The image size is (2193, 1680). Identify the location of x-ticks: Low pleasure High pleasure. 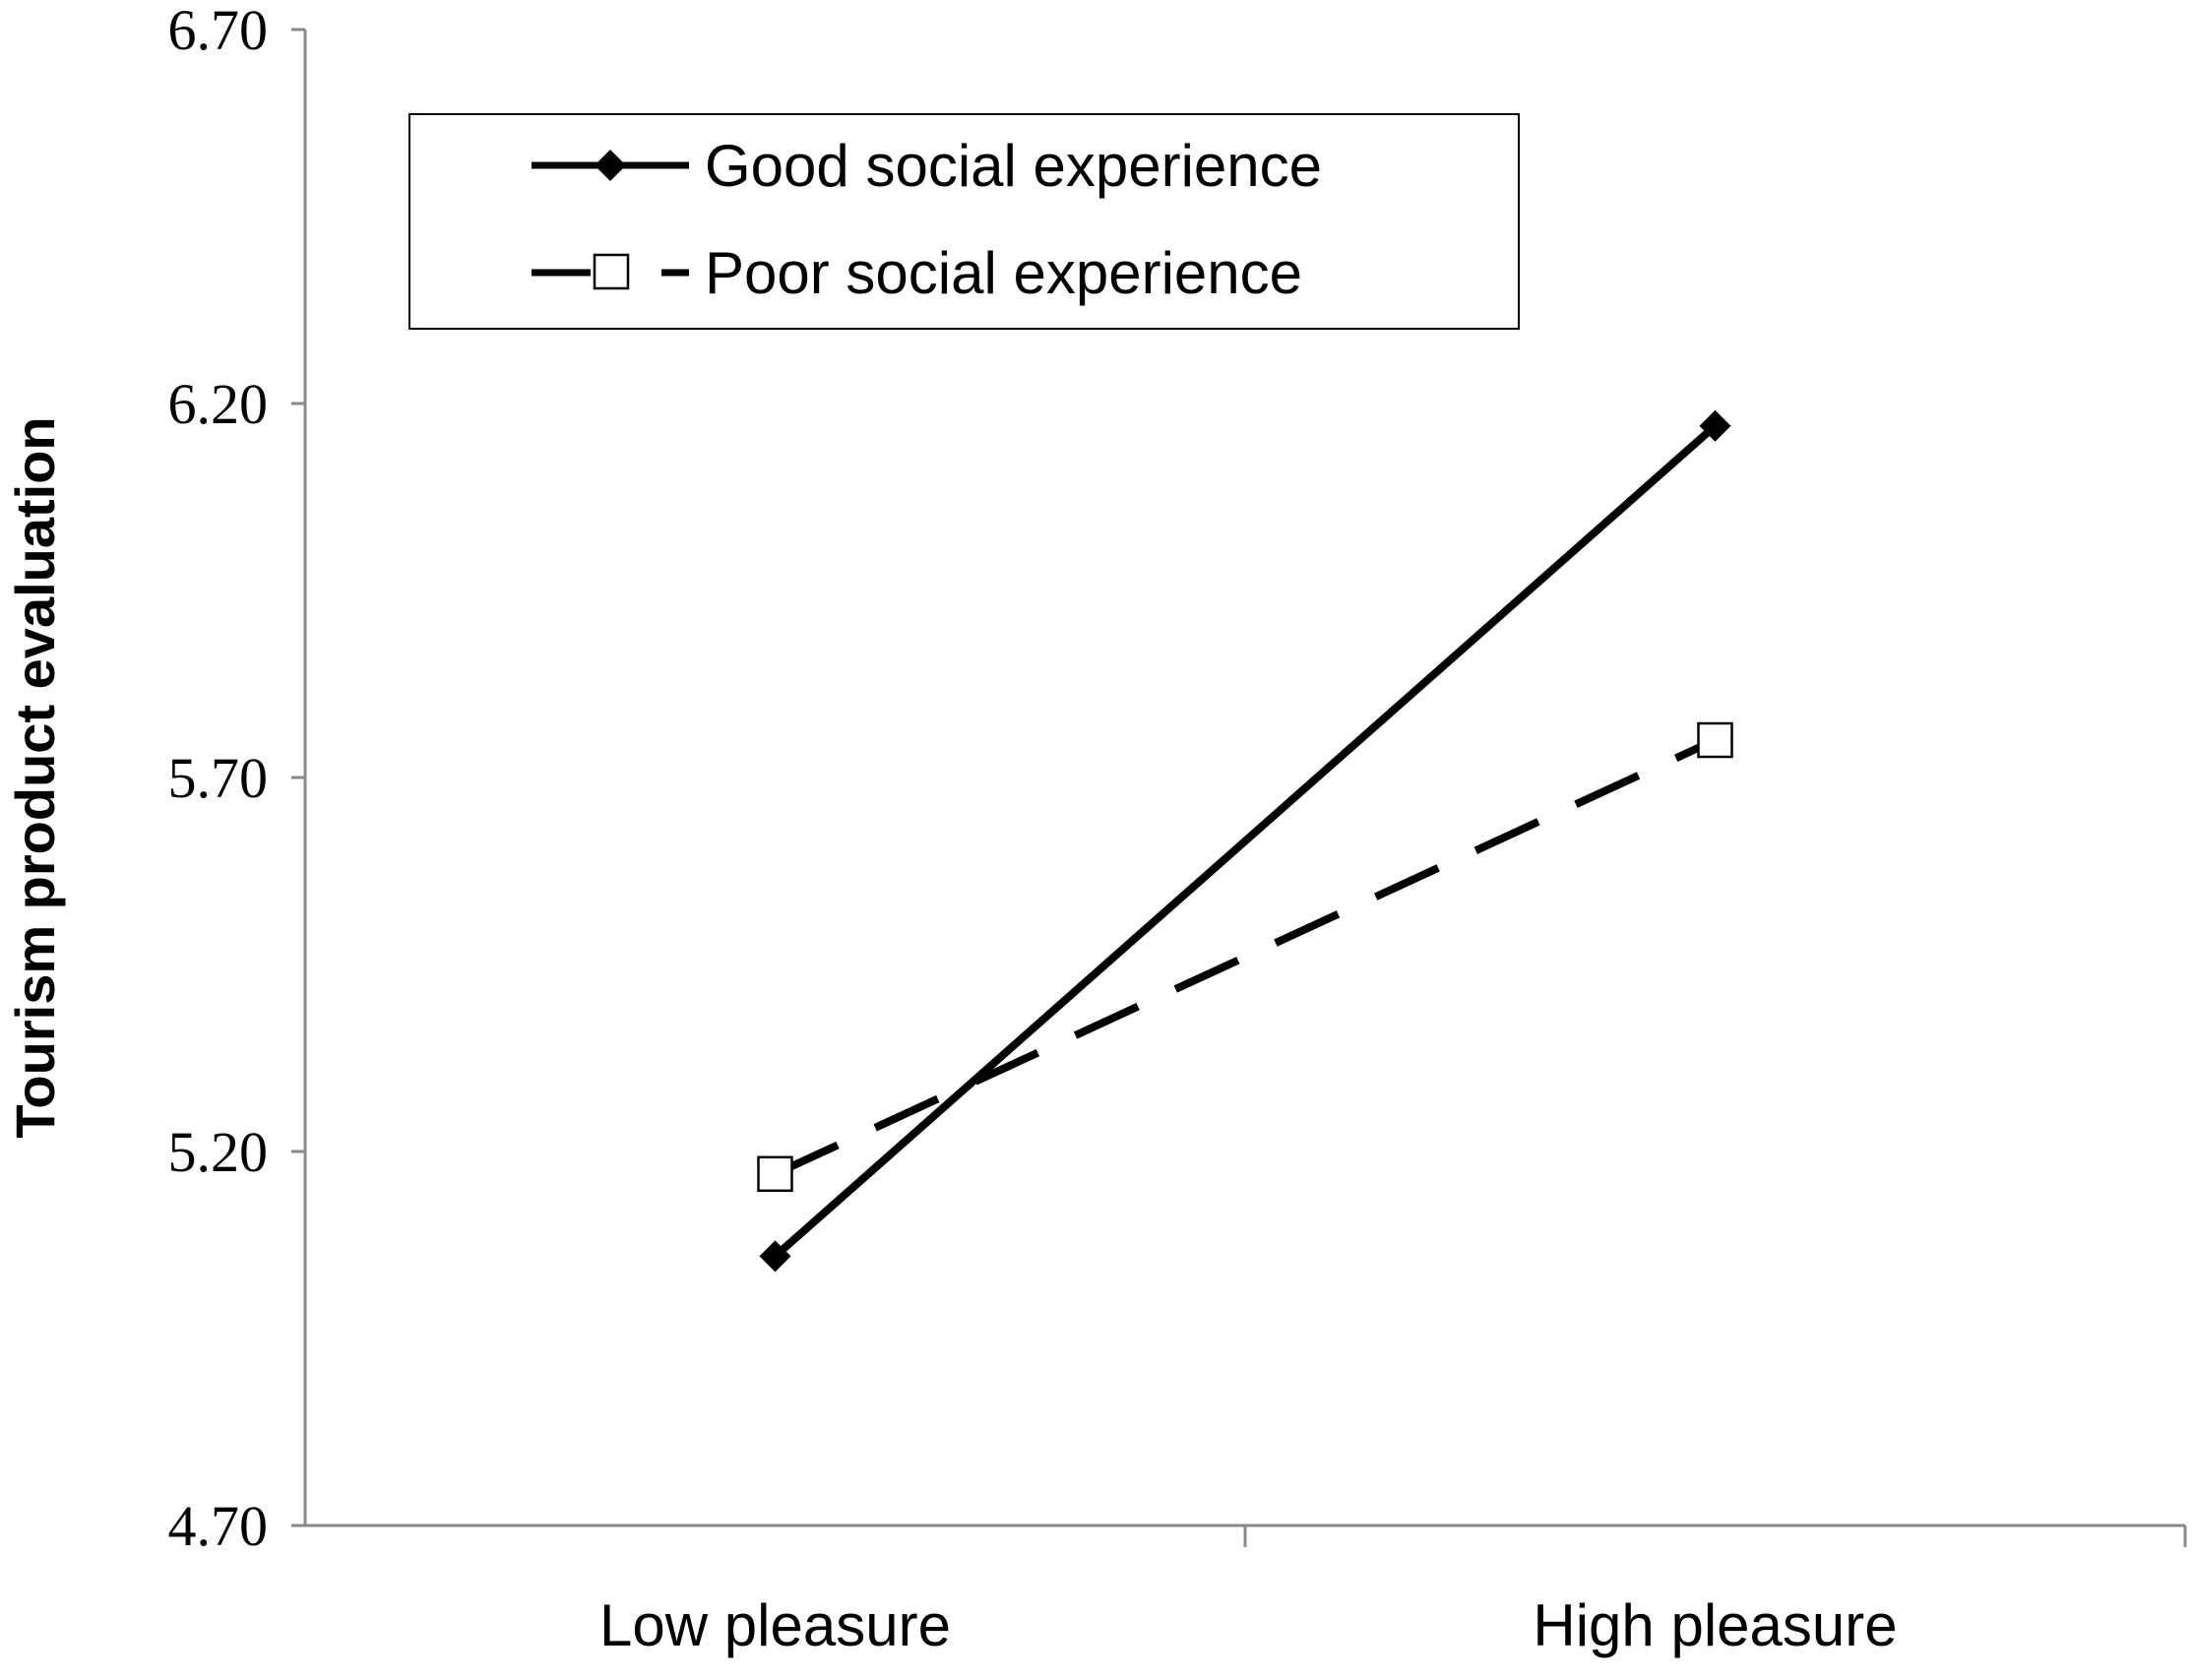
(1393, 1591).